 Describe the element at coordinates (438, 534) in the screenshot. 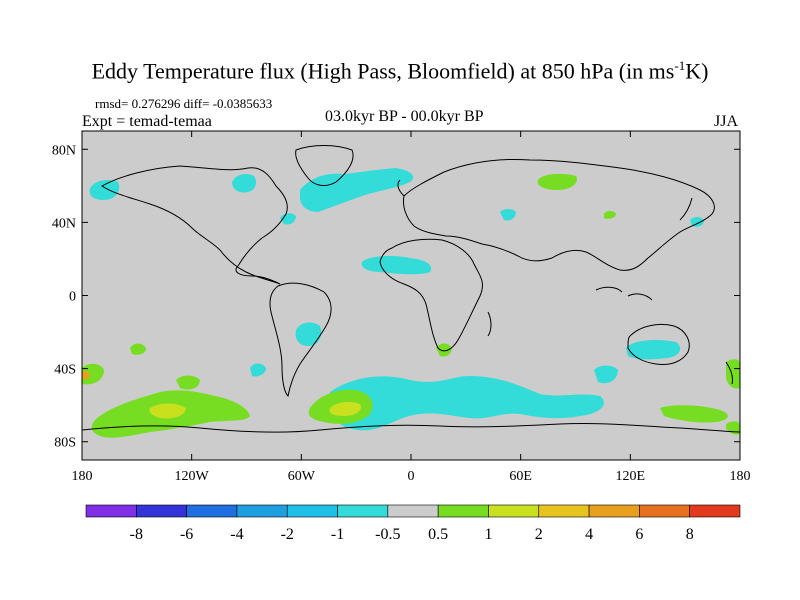

I see `colorbar-label: 0.5` at that location.